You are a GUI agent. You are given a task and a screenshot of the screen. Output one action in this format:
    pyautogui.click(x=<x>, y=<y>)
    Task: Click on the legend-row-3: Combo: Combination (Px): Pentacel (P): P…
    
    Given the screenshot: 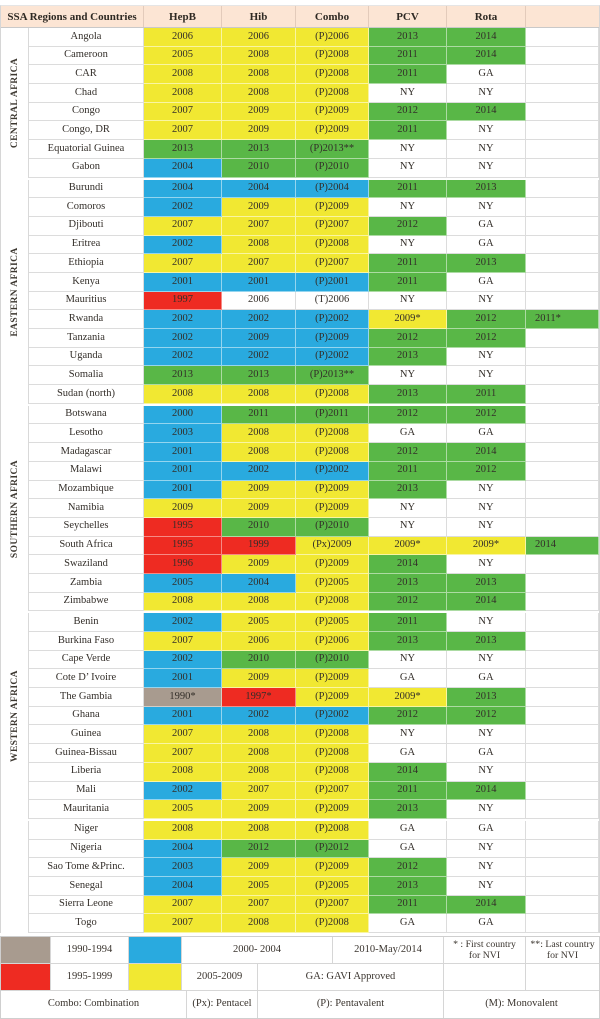 What is the action you would take?
    pyautogui.click(x=300, y=1004)
    